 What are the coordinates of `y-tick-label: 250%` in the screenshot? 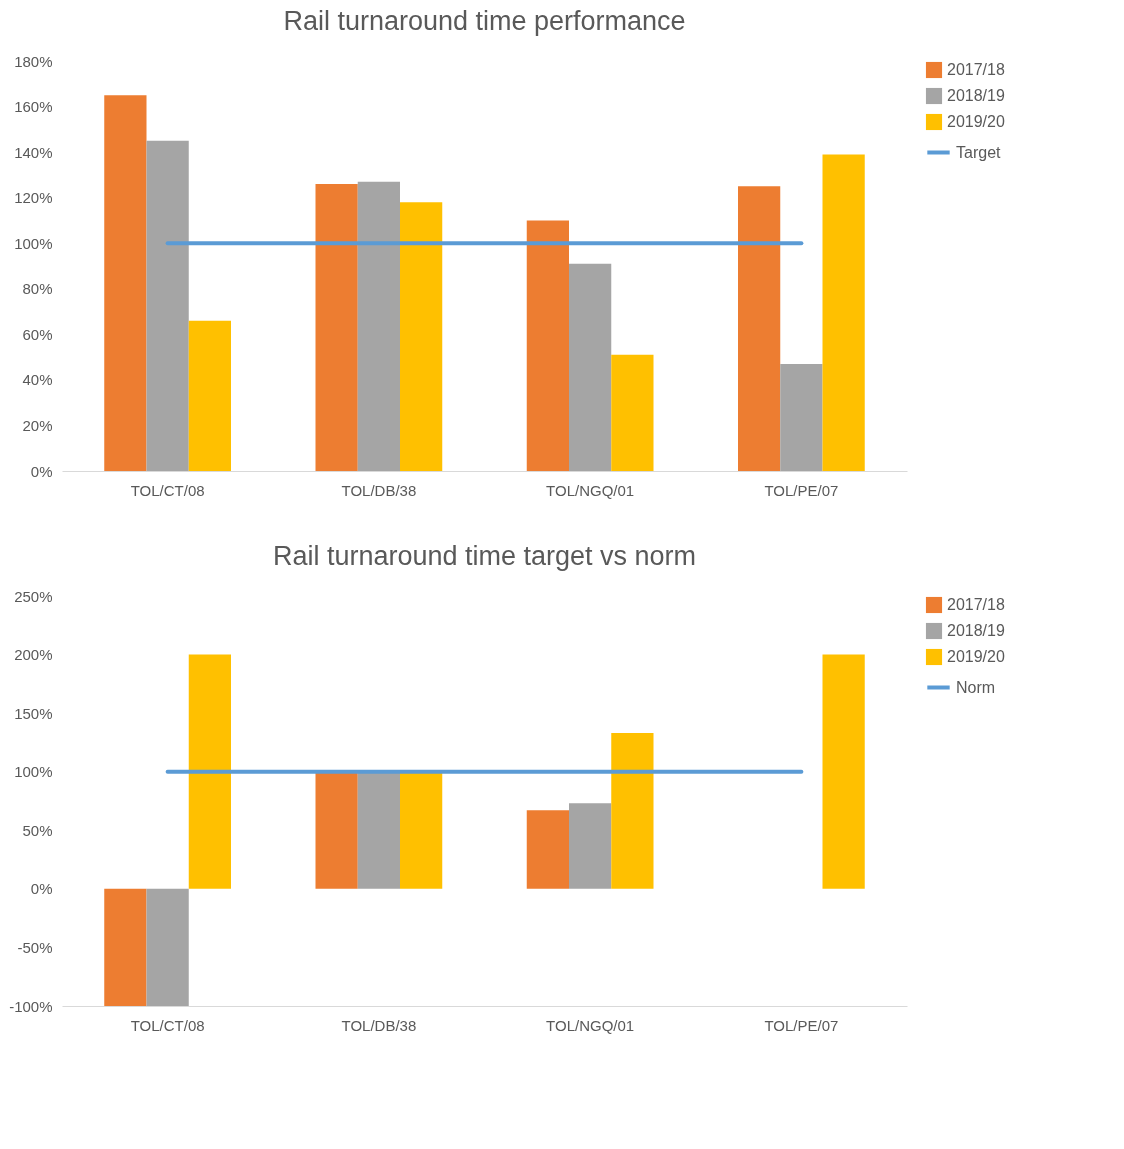 It's located at (33, 596).